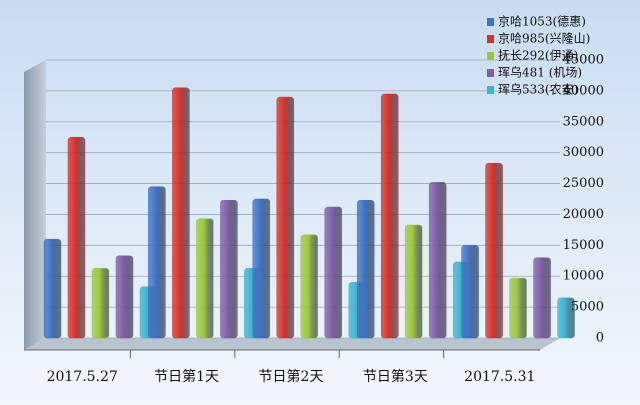  What do you see at coordinates (540, 72) in the screenshot?
I see `legend-label: 珲乌481 (机场)` at bounding box center [540, 72].